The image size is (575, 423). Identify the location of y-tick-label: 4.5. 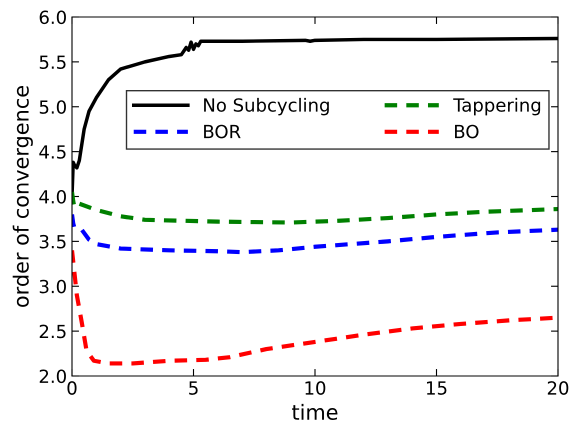
(52, 152).